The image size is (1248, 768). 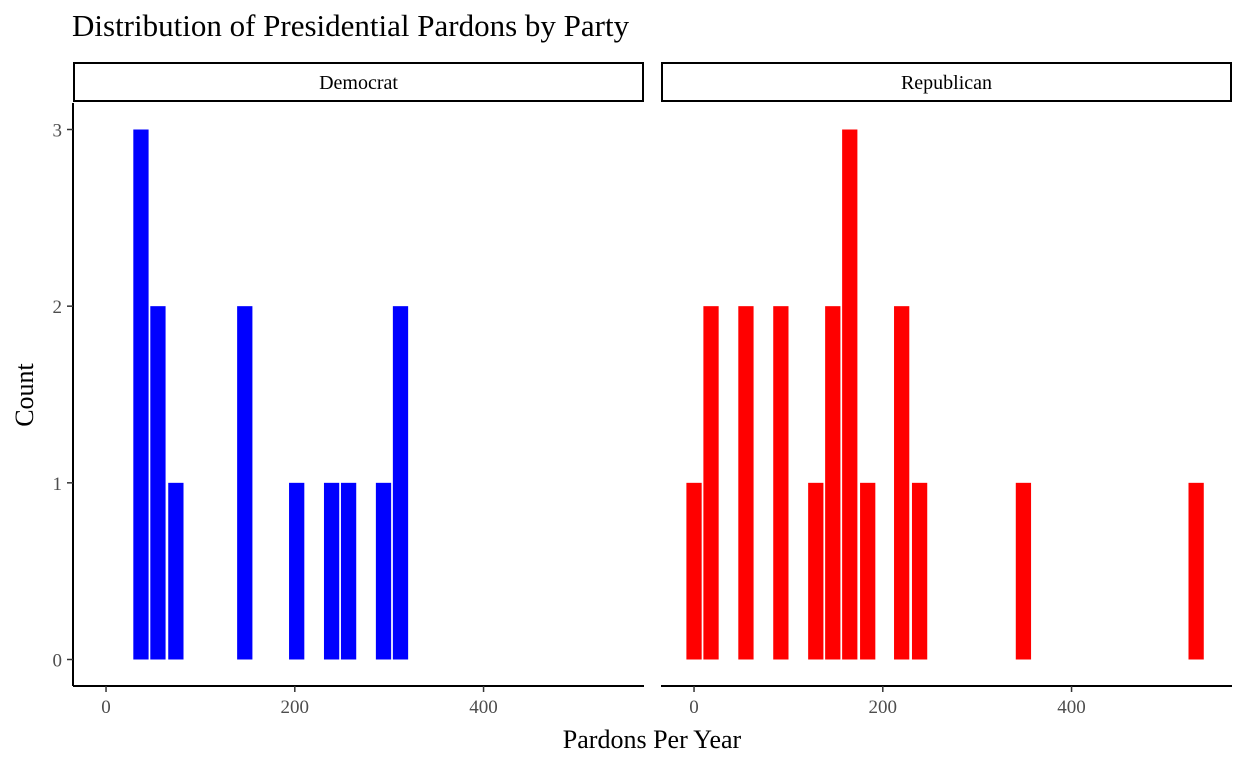 I want to click on y-tick-label: 0, so click(x=58, y=661).